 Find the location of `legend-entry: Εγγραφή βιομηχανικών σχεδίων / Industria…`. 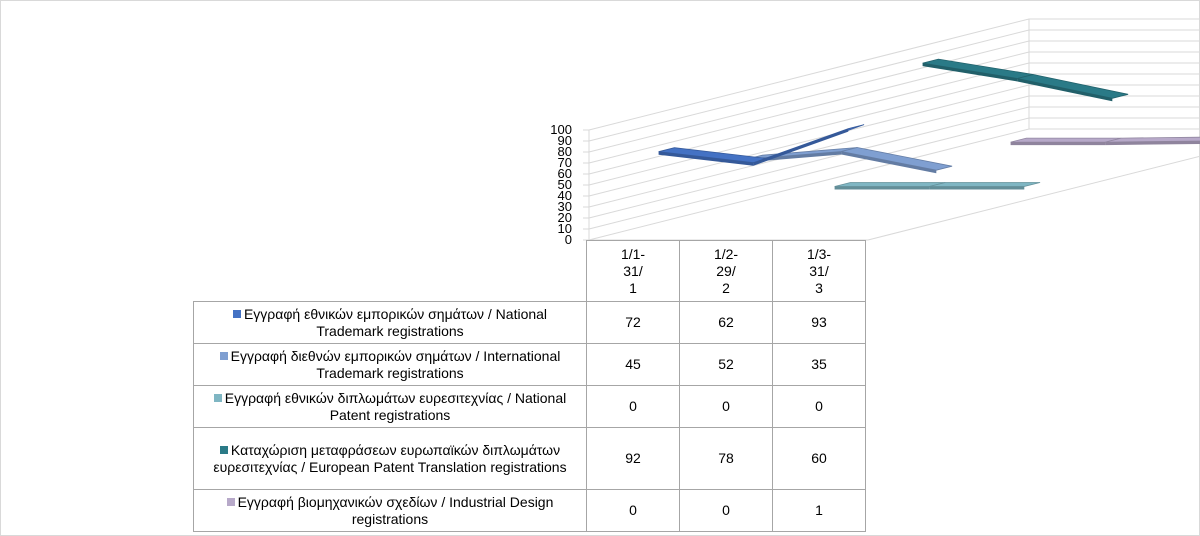

legend-entry: Εγγραφή βιομηχανικών σχεδίων / Industria… is located at coordinates (390, 510).